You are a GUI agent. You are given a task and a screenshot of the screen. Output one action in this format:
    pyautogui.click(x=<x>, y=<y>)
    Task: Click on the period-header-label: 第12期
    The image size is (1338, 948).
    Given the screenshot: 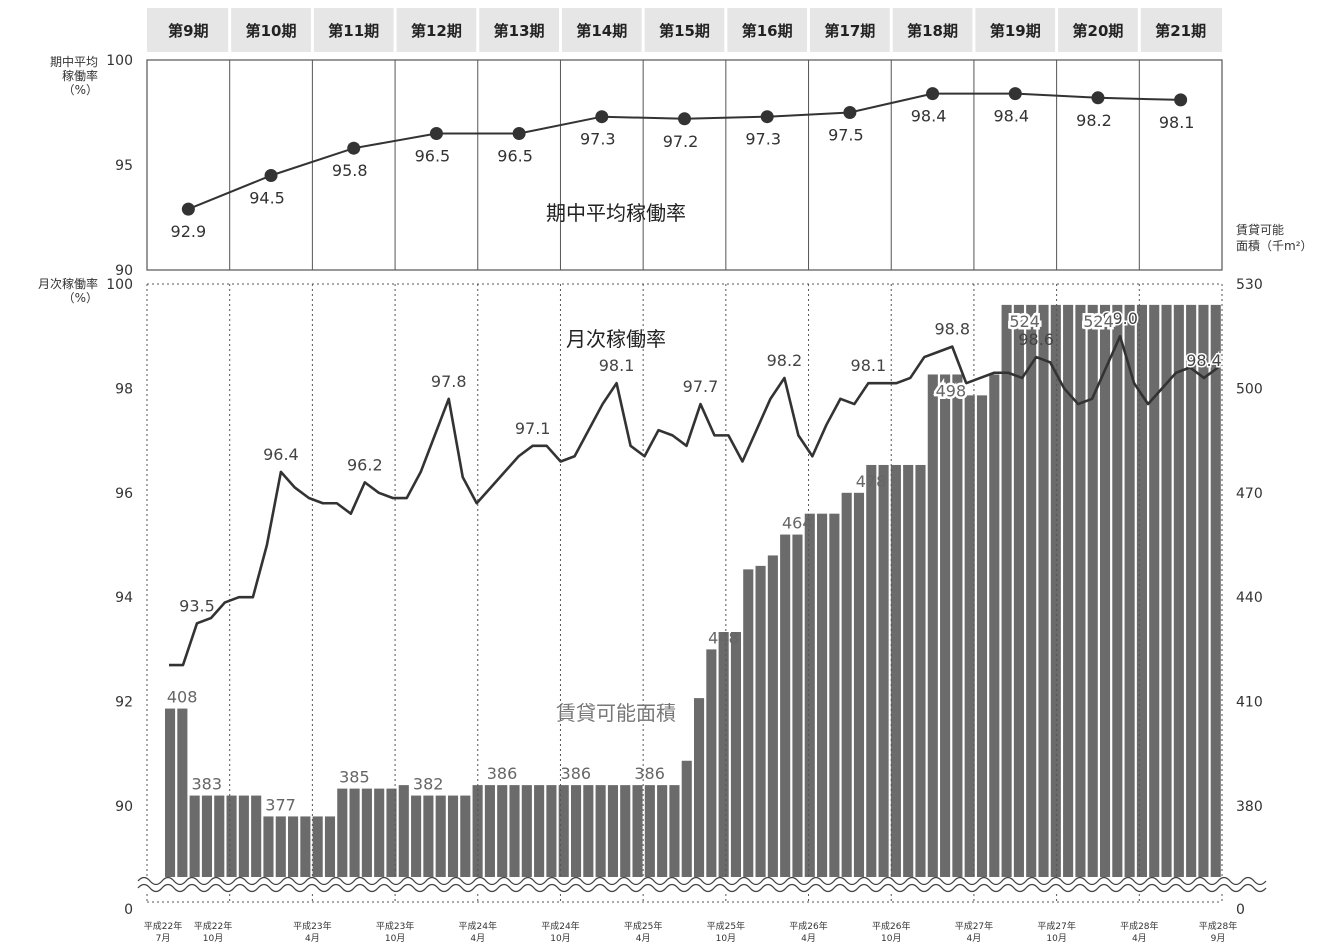 What is the action you would take?
    pyautogui.click(x=436, y=31)
    